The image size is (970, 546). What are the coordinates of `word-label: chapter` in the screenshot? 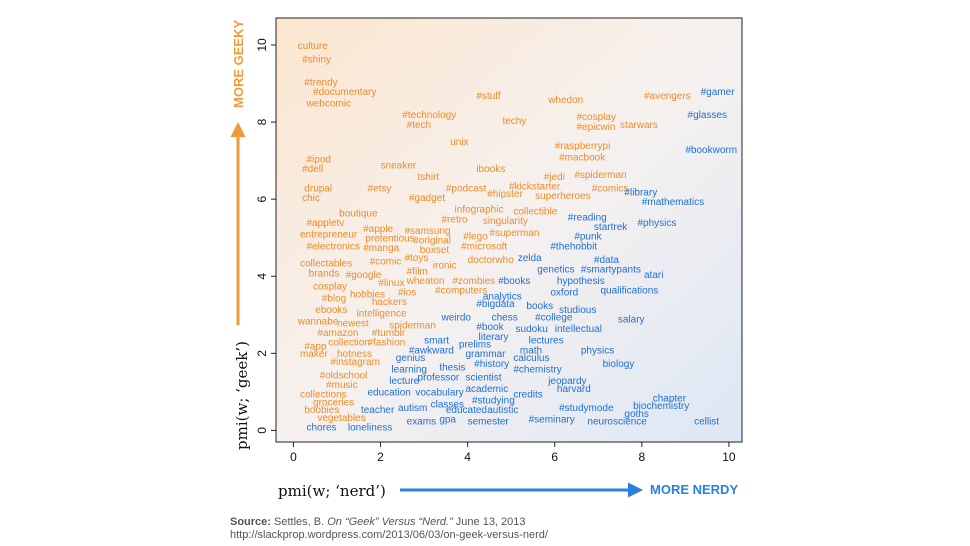 It's located at (670, 399).